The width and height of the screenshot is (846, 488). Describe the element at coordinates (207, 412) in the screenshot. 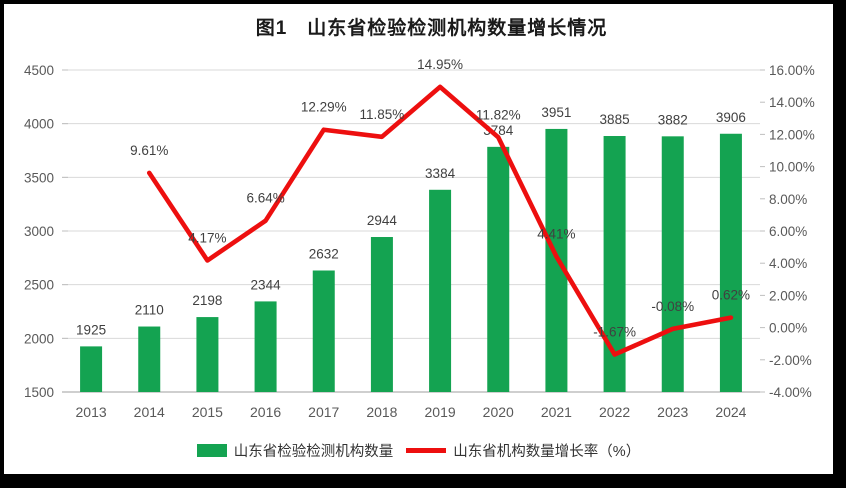

I see `x-axis-label: 2015` at that location.